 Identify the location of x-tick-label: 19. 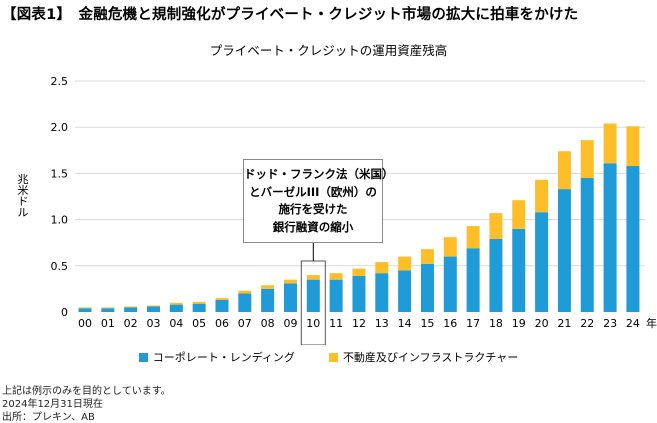
(519, 323).